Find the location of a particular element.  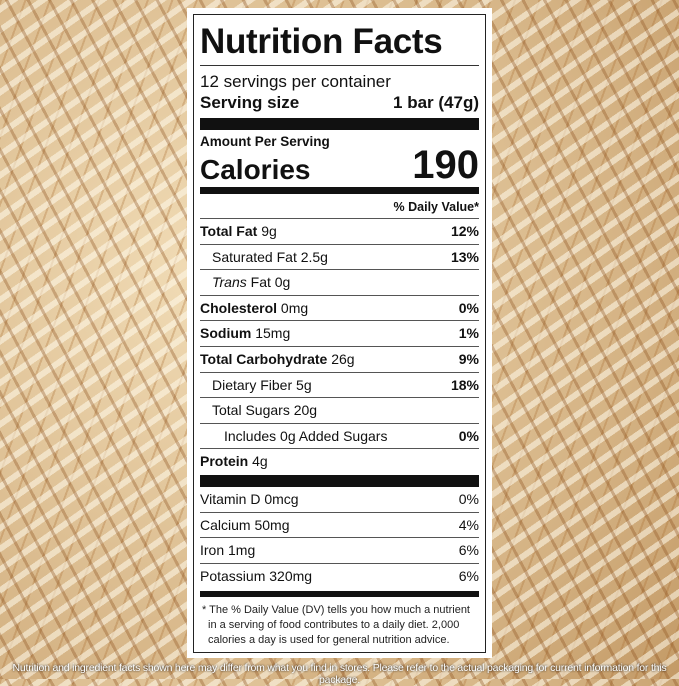

nutrient-amount: 20g is located at coordinates (305, 410).